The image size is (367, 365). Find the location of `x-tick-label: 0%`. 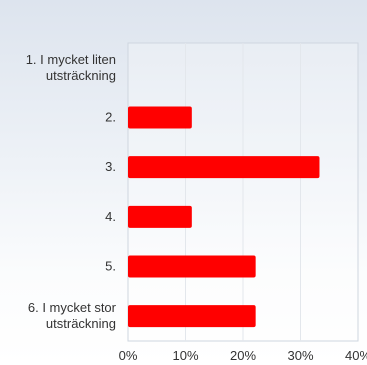

x-tick-label: 0% is located at coordinates (128, 355).